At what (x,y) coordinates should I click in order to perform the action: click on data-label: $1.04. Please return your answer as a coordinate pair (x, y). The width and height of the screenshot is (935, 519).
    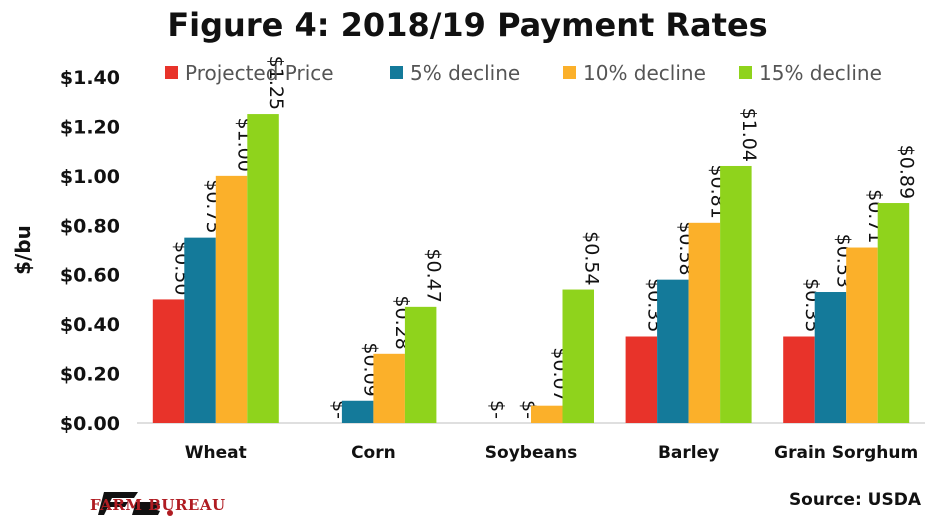
    Looking at the image, I should click on (749, 135).